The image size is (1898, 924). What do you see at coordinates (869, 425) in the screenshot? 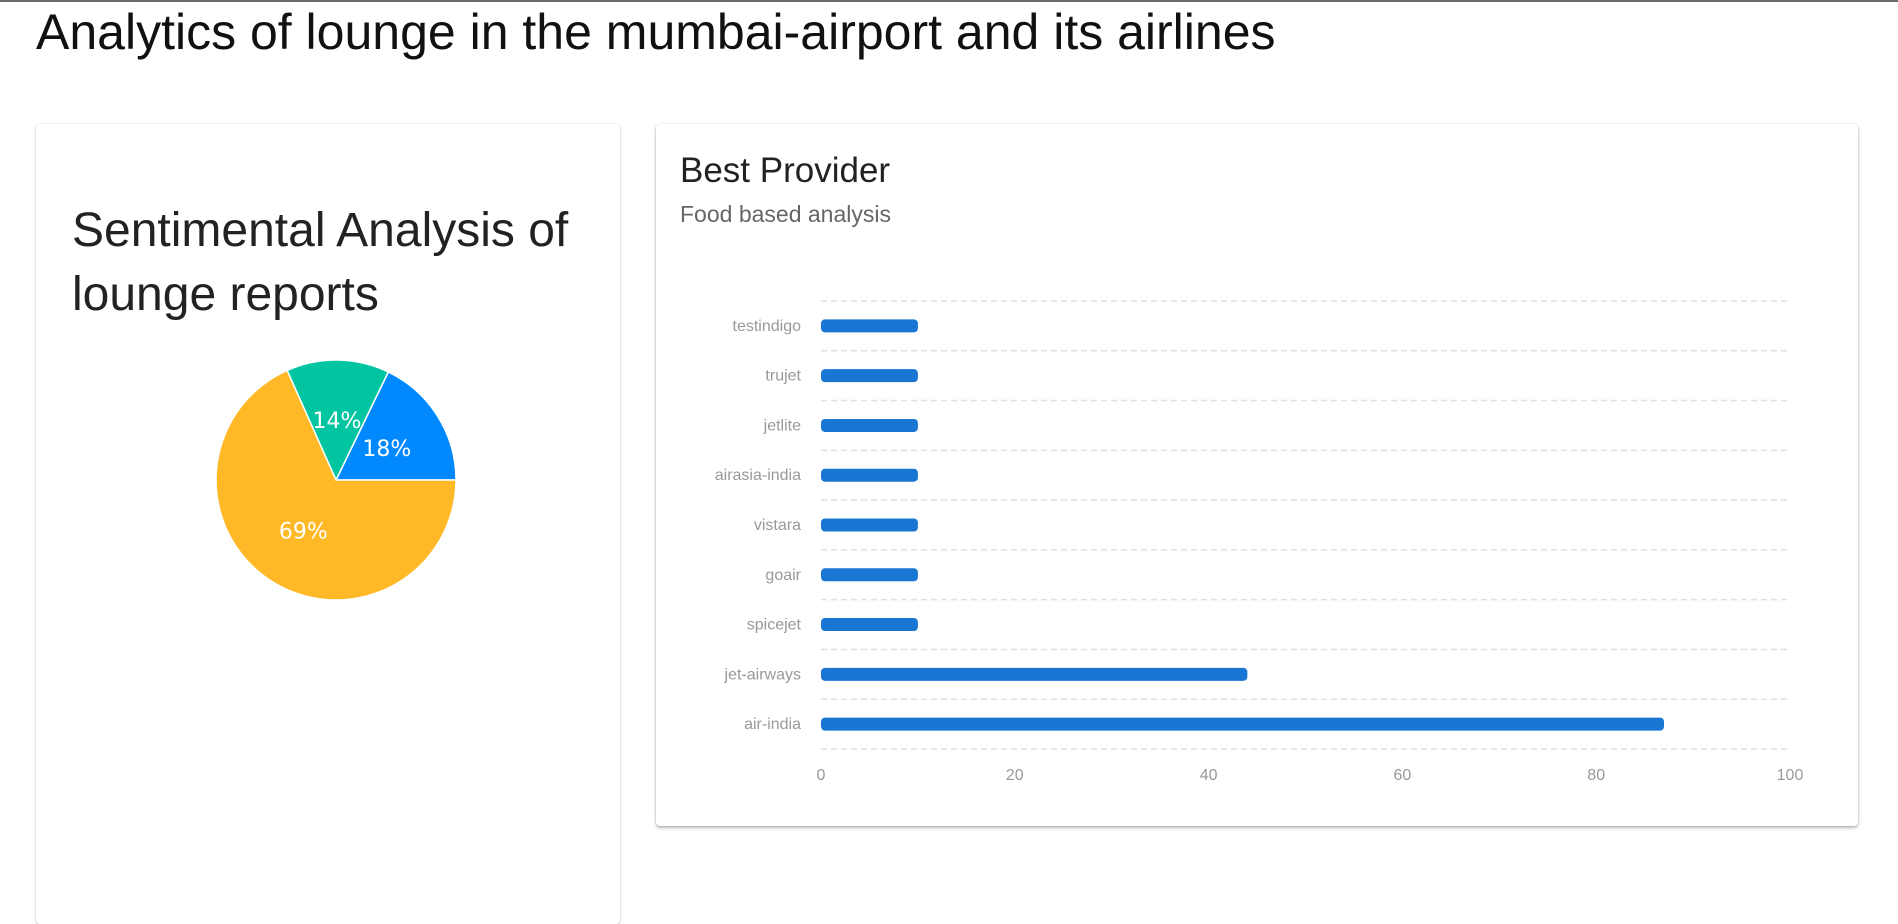
I see `bar-jetlite` at bounding box center [869, 425].